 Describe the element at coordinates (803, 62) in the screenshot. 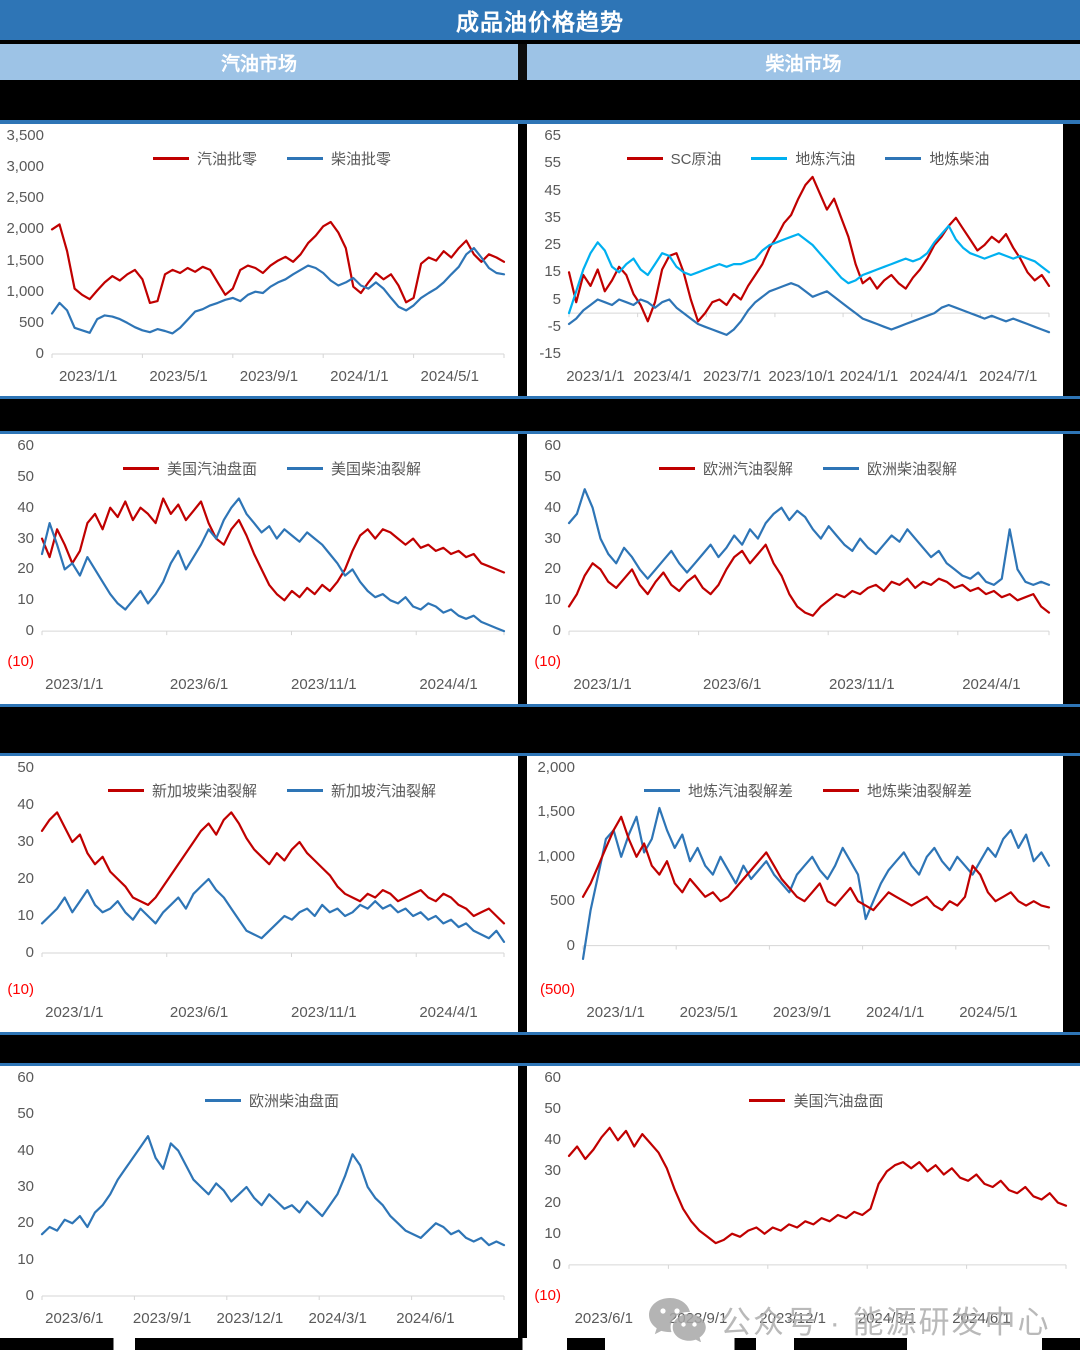

I see `column-header-diesel: 柴油市场` at that location.